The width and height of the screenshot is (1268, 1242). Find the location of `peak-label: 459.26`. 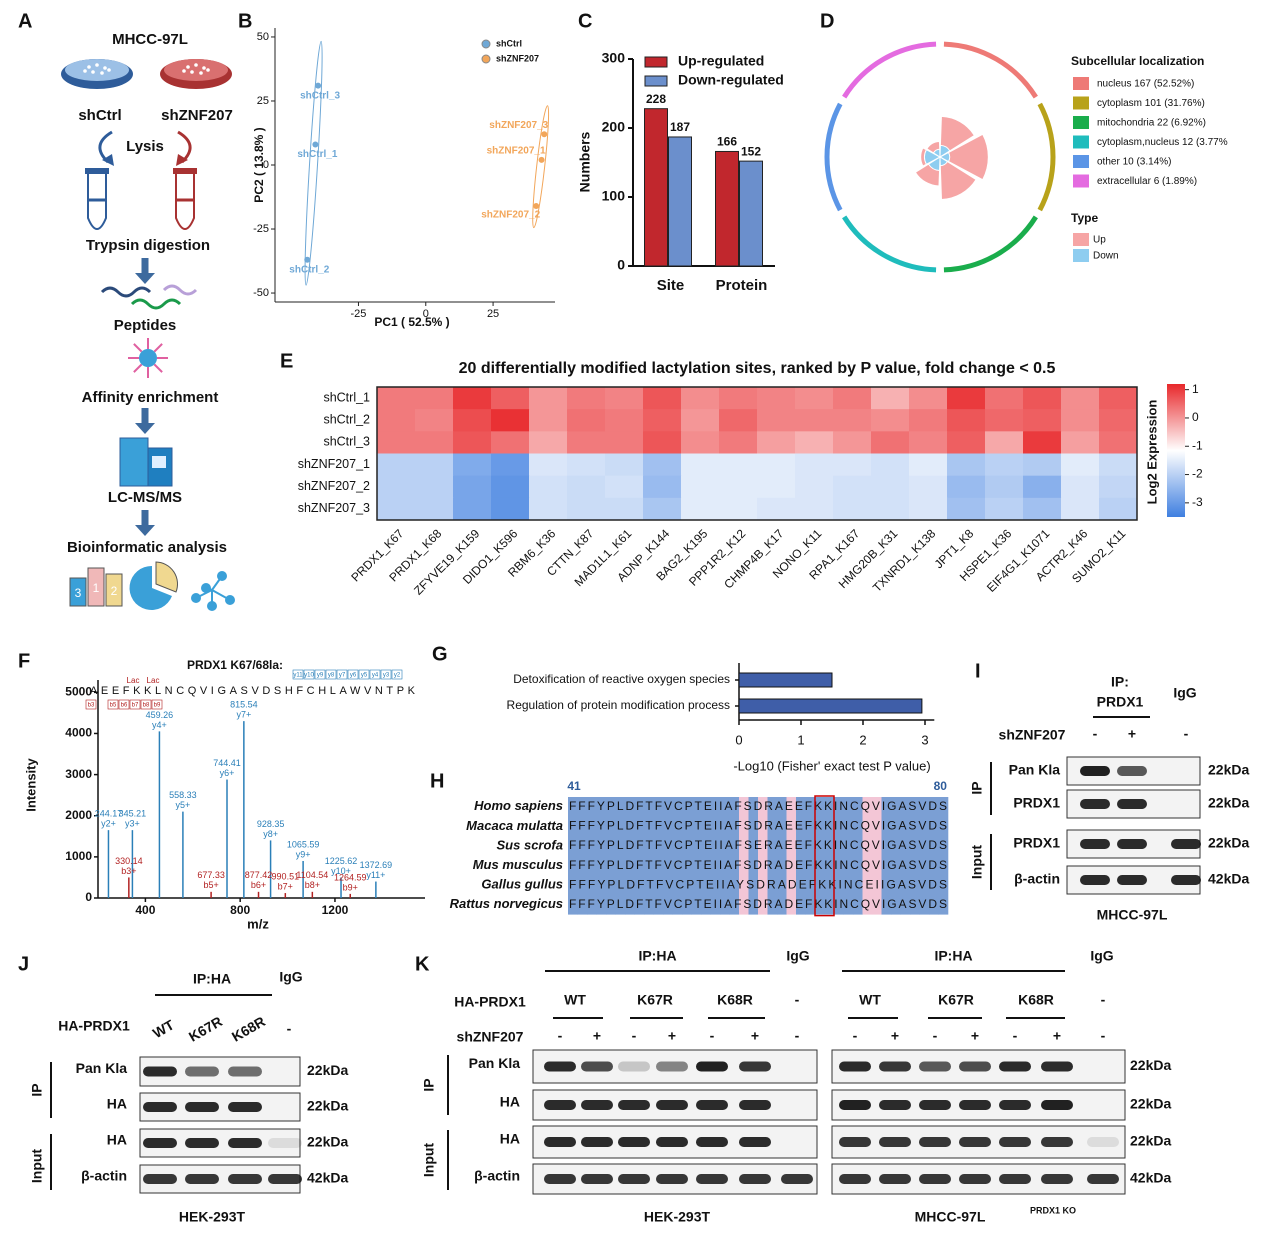

peak-label: 459.26 is located at coordinates (160, 715).